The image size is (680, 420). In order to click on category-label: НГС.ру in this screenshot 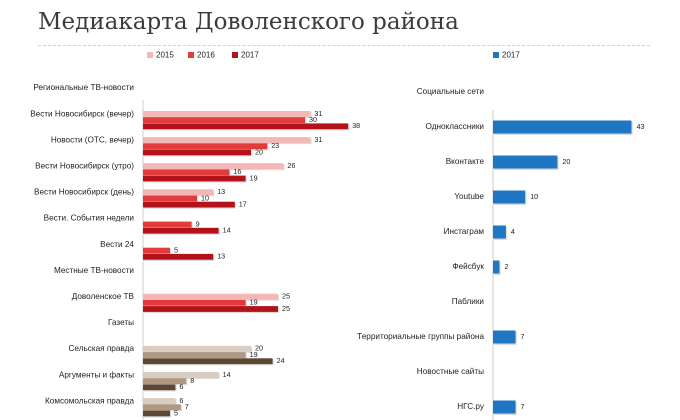, I will do `click(471, 406)`.